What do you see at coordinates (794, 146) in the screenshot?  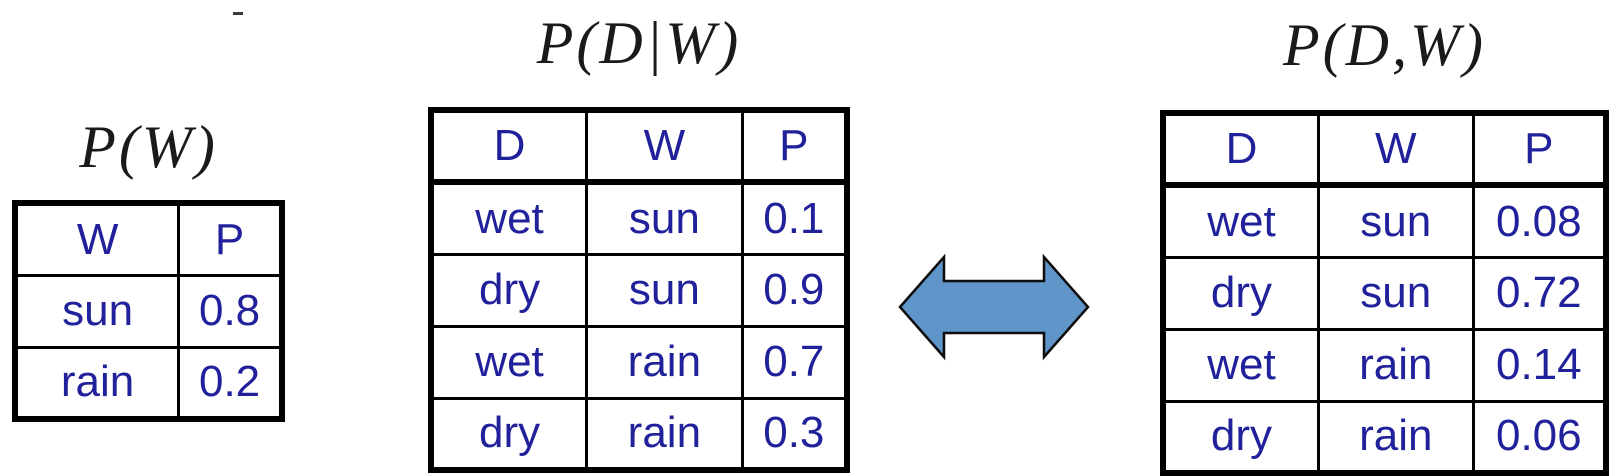 I see `conditional-header-p: P` at bounding box center [794, 146].